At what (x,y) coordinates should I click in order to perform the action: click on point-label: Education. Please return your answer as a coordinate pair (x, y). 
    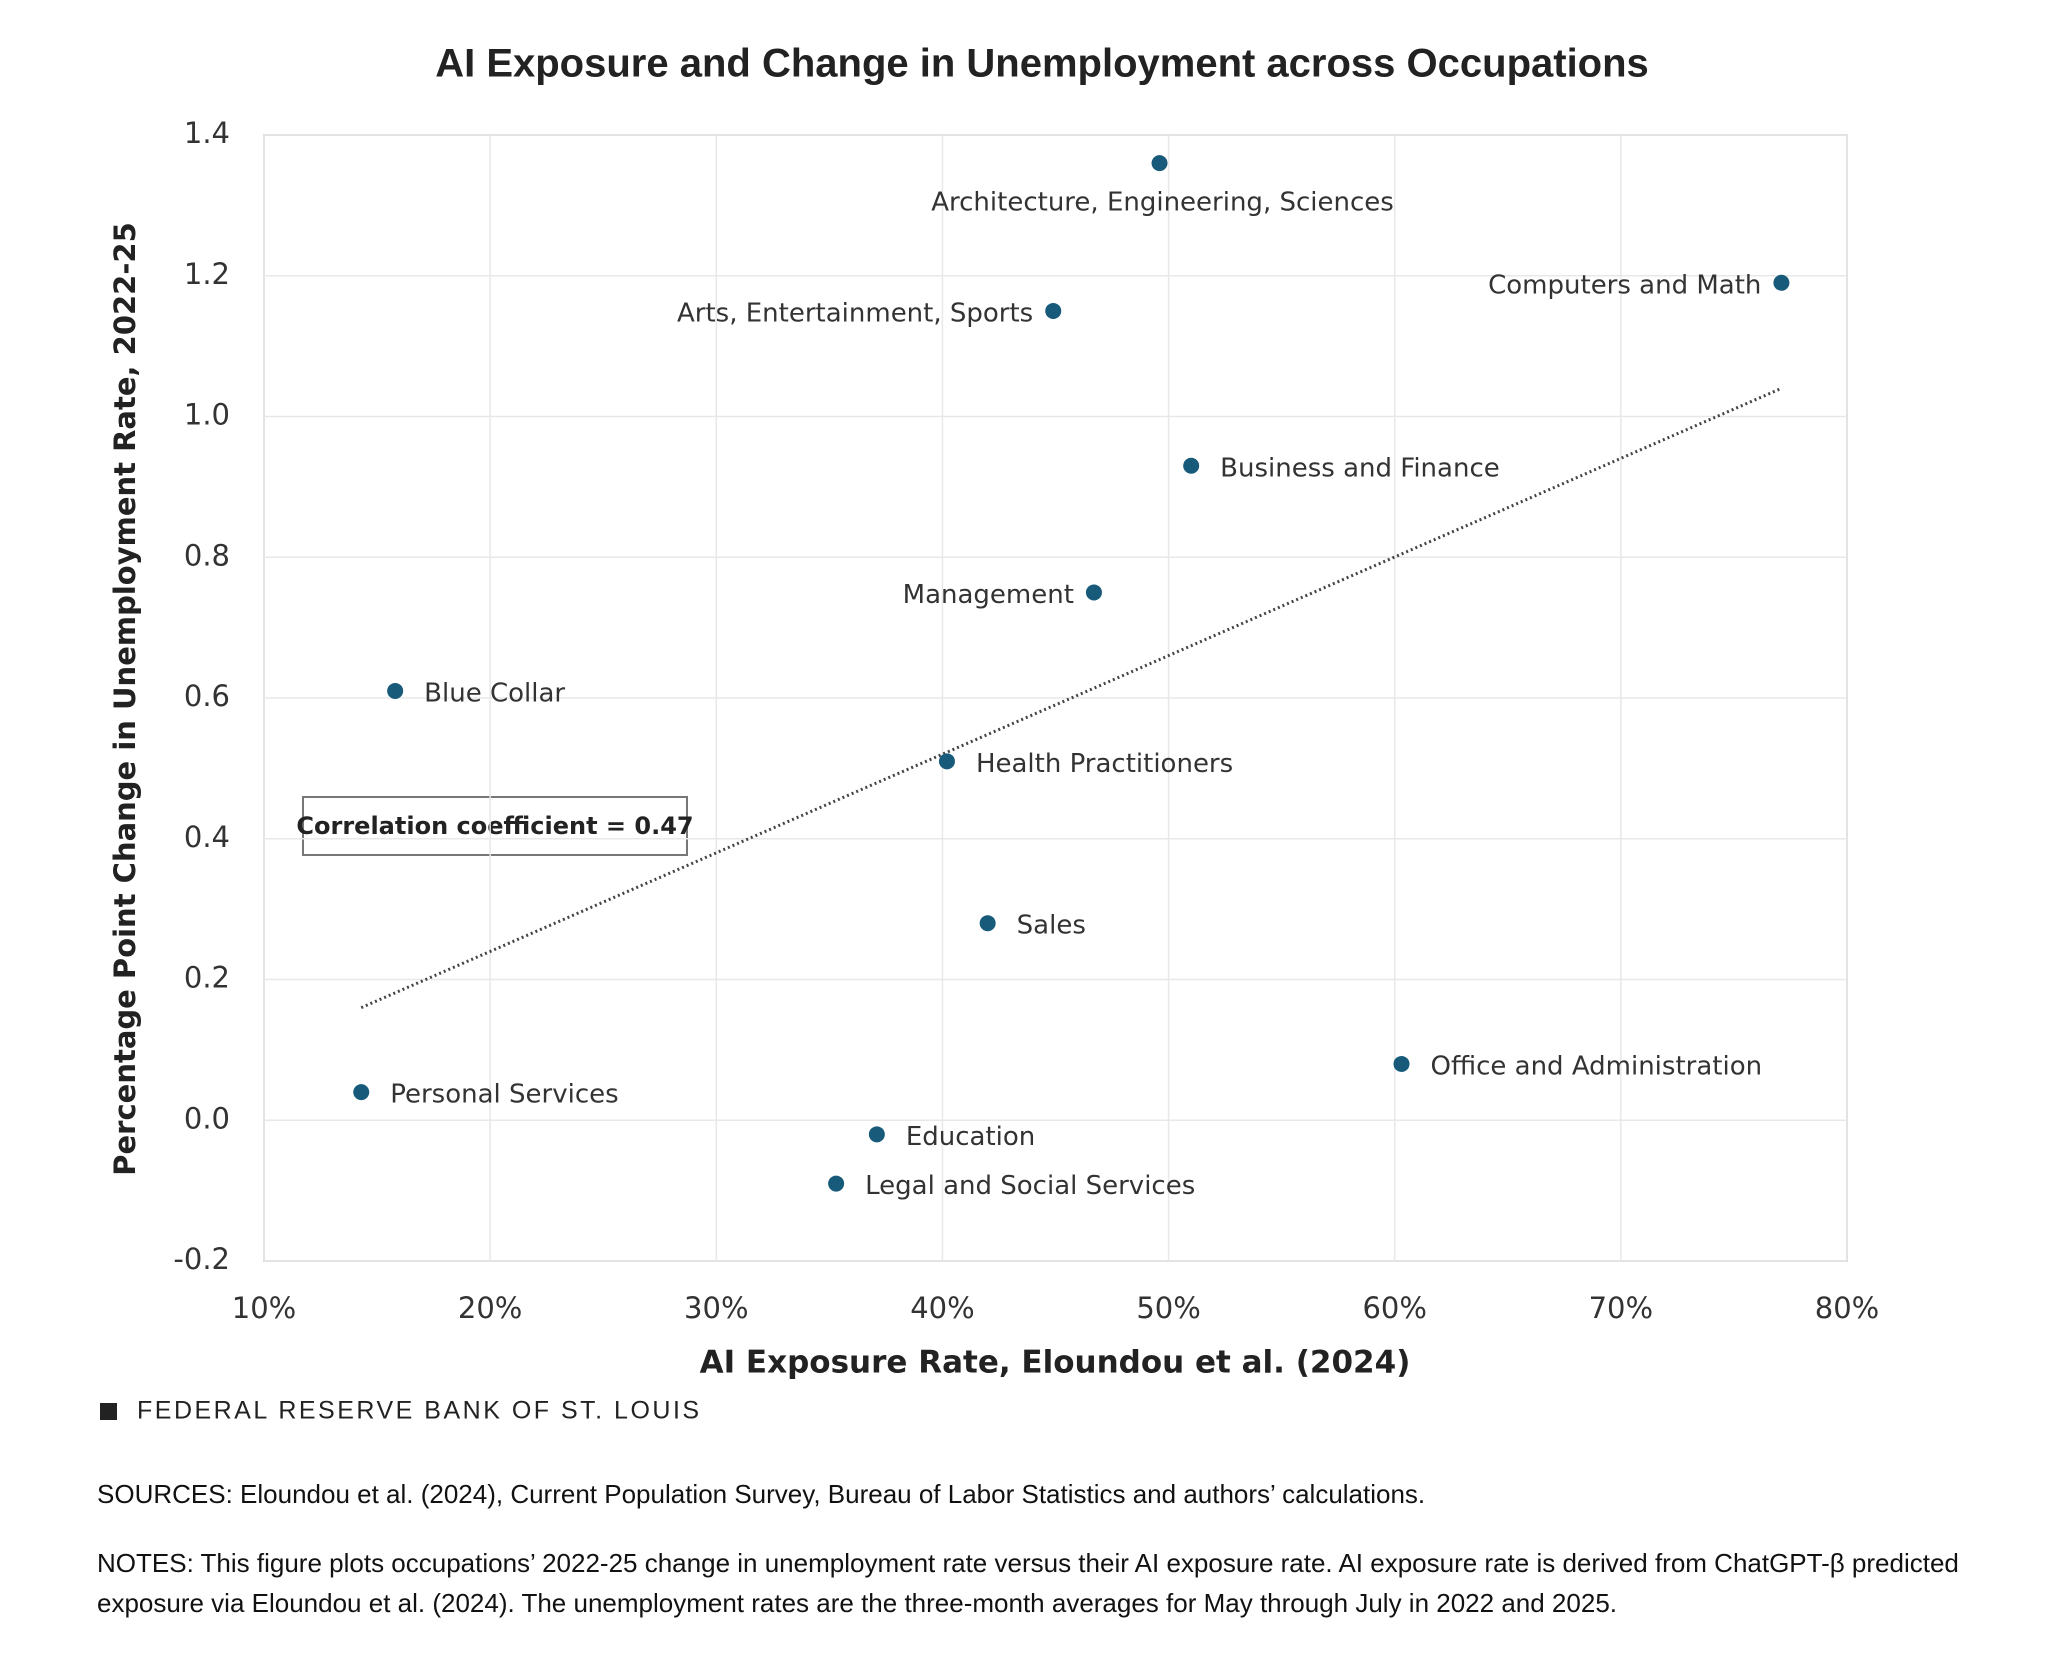
    Looking at the image, I should click on (970, 1137).